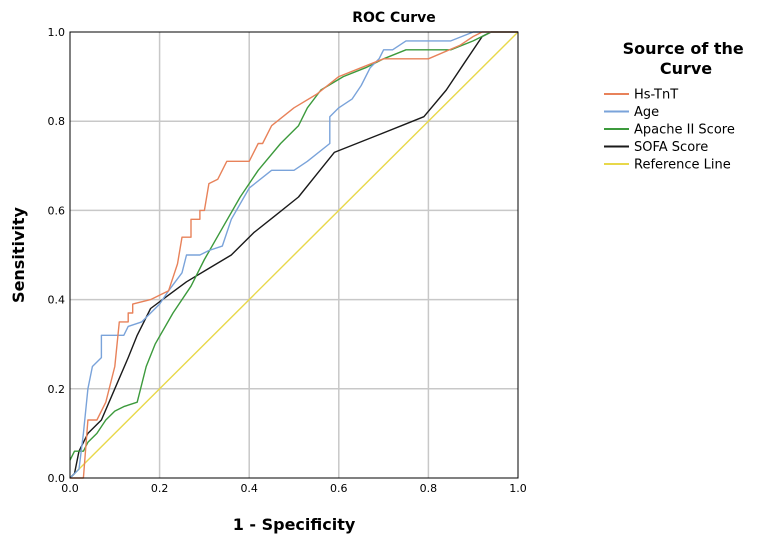 Image resolution: width=776 pixels, height=538 pixels. What do you see at coordinates (684, 130) in the screenshot?
I see `legend-label-apache-ii-score: Apache II Score` at bounding box center [684, 130].